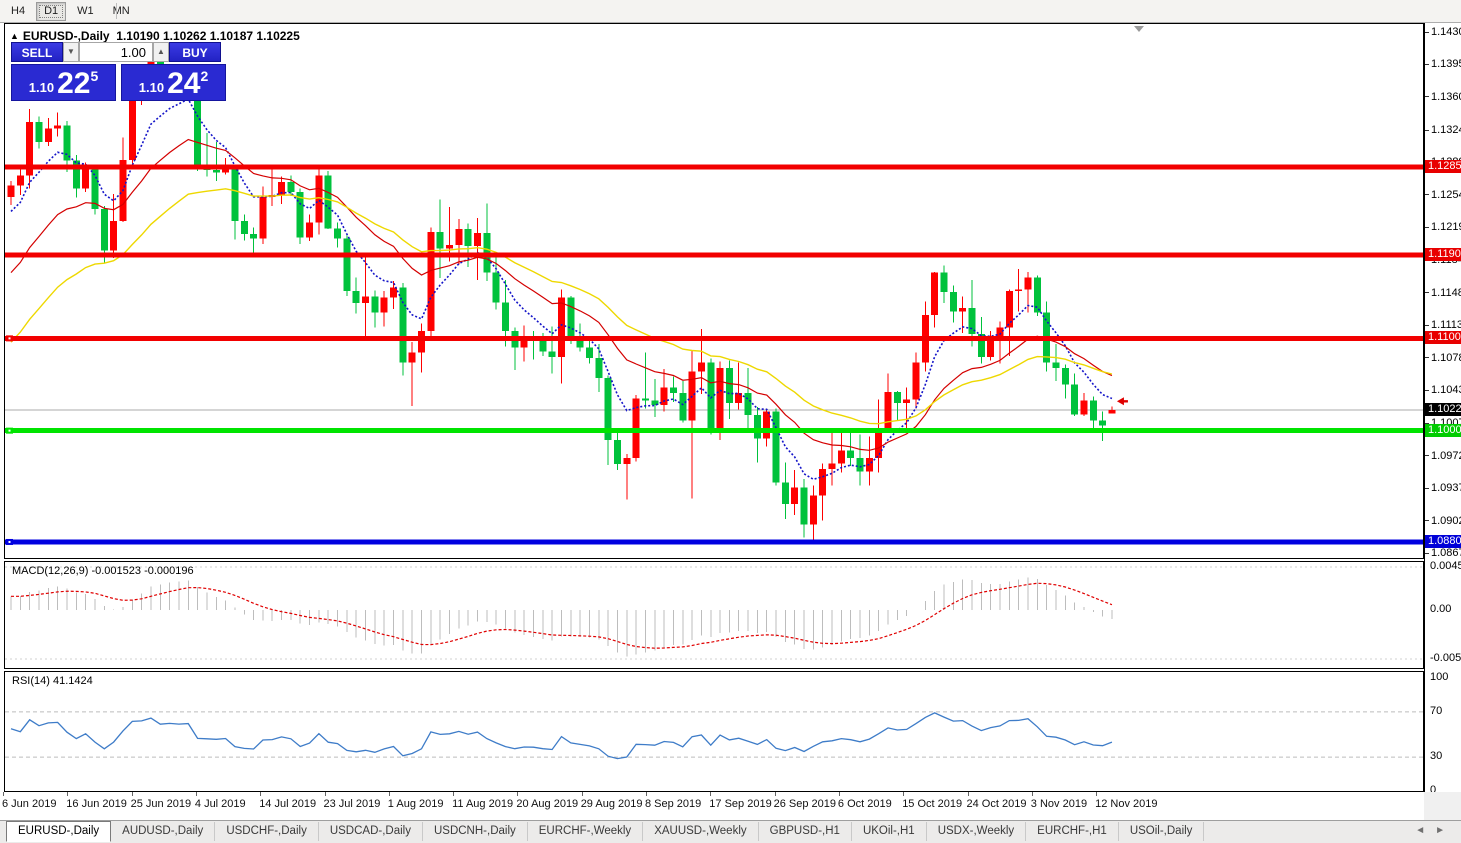  I want to click on chart-tab-eurchf-weekly: EURCHF-,Weekly, so click(586, 831).